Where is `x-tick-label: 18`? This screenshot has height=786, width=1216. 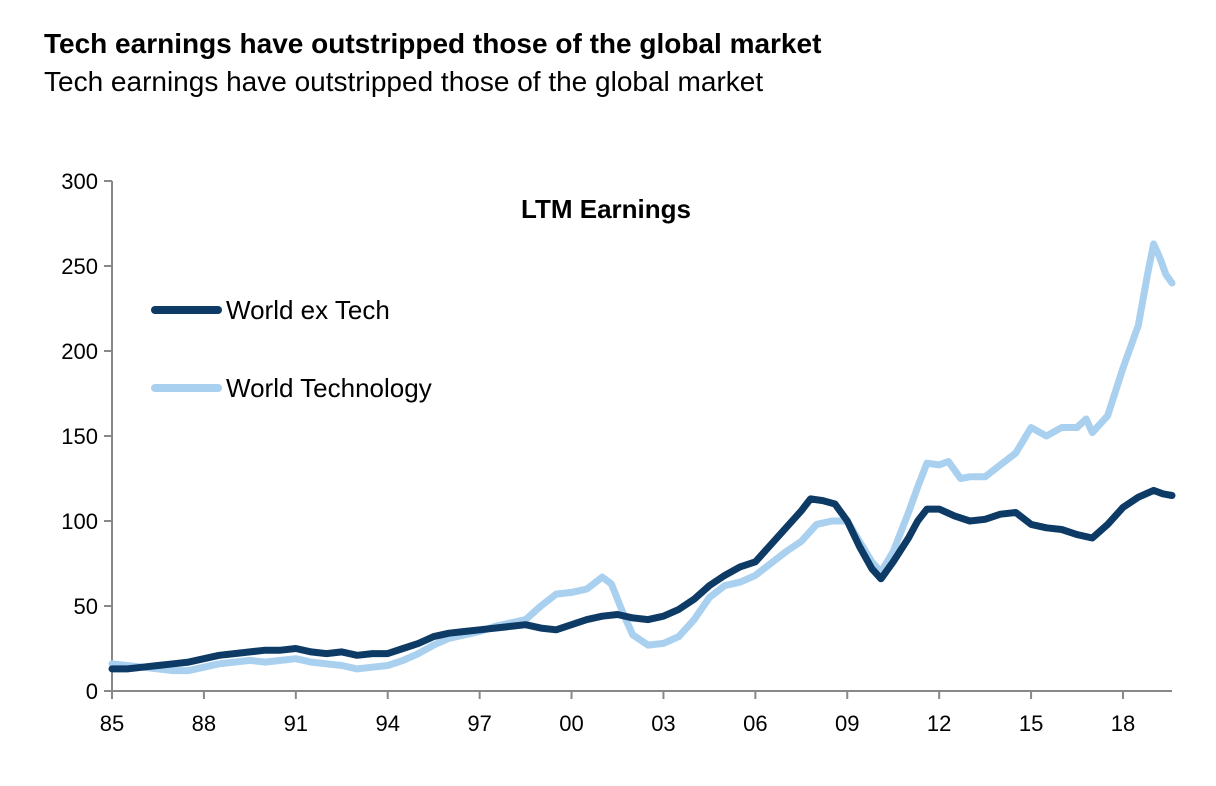 x-tick-label: 18 is located at coordinates (1123, 723).